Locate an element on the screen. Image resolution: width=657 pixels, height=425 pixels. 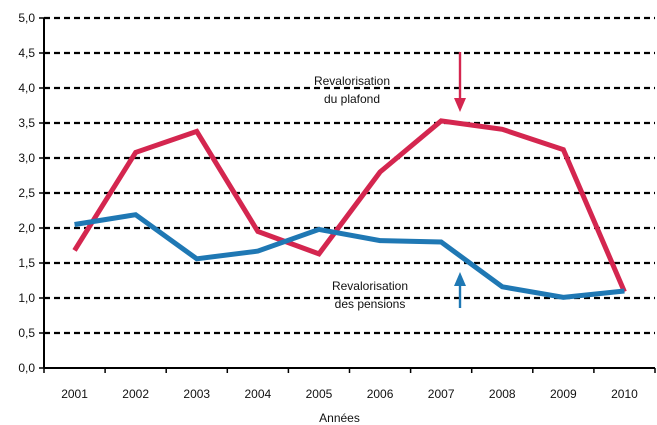
x-tick-label: 2002 is located at coordinates (135, 394).